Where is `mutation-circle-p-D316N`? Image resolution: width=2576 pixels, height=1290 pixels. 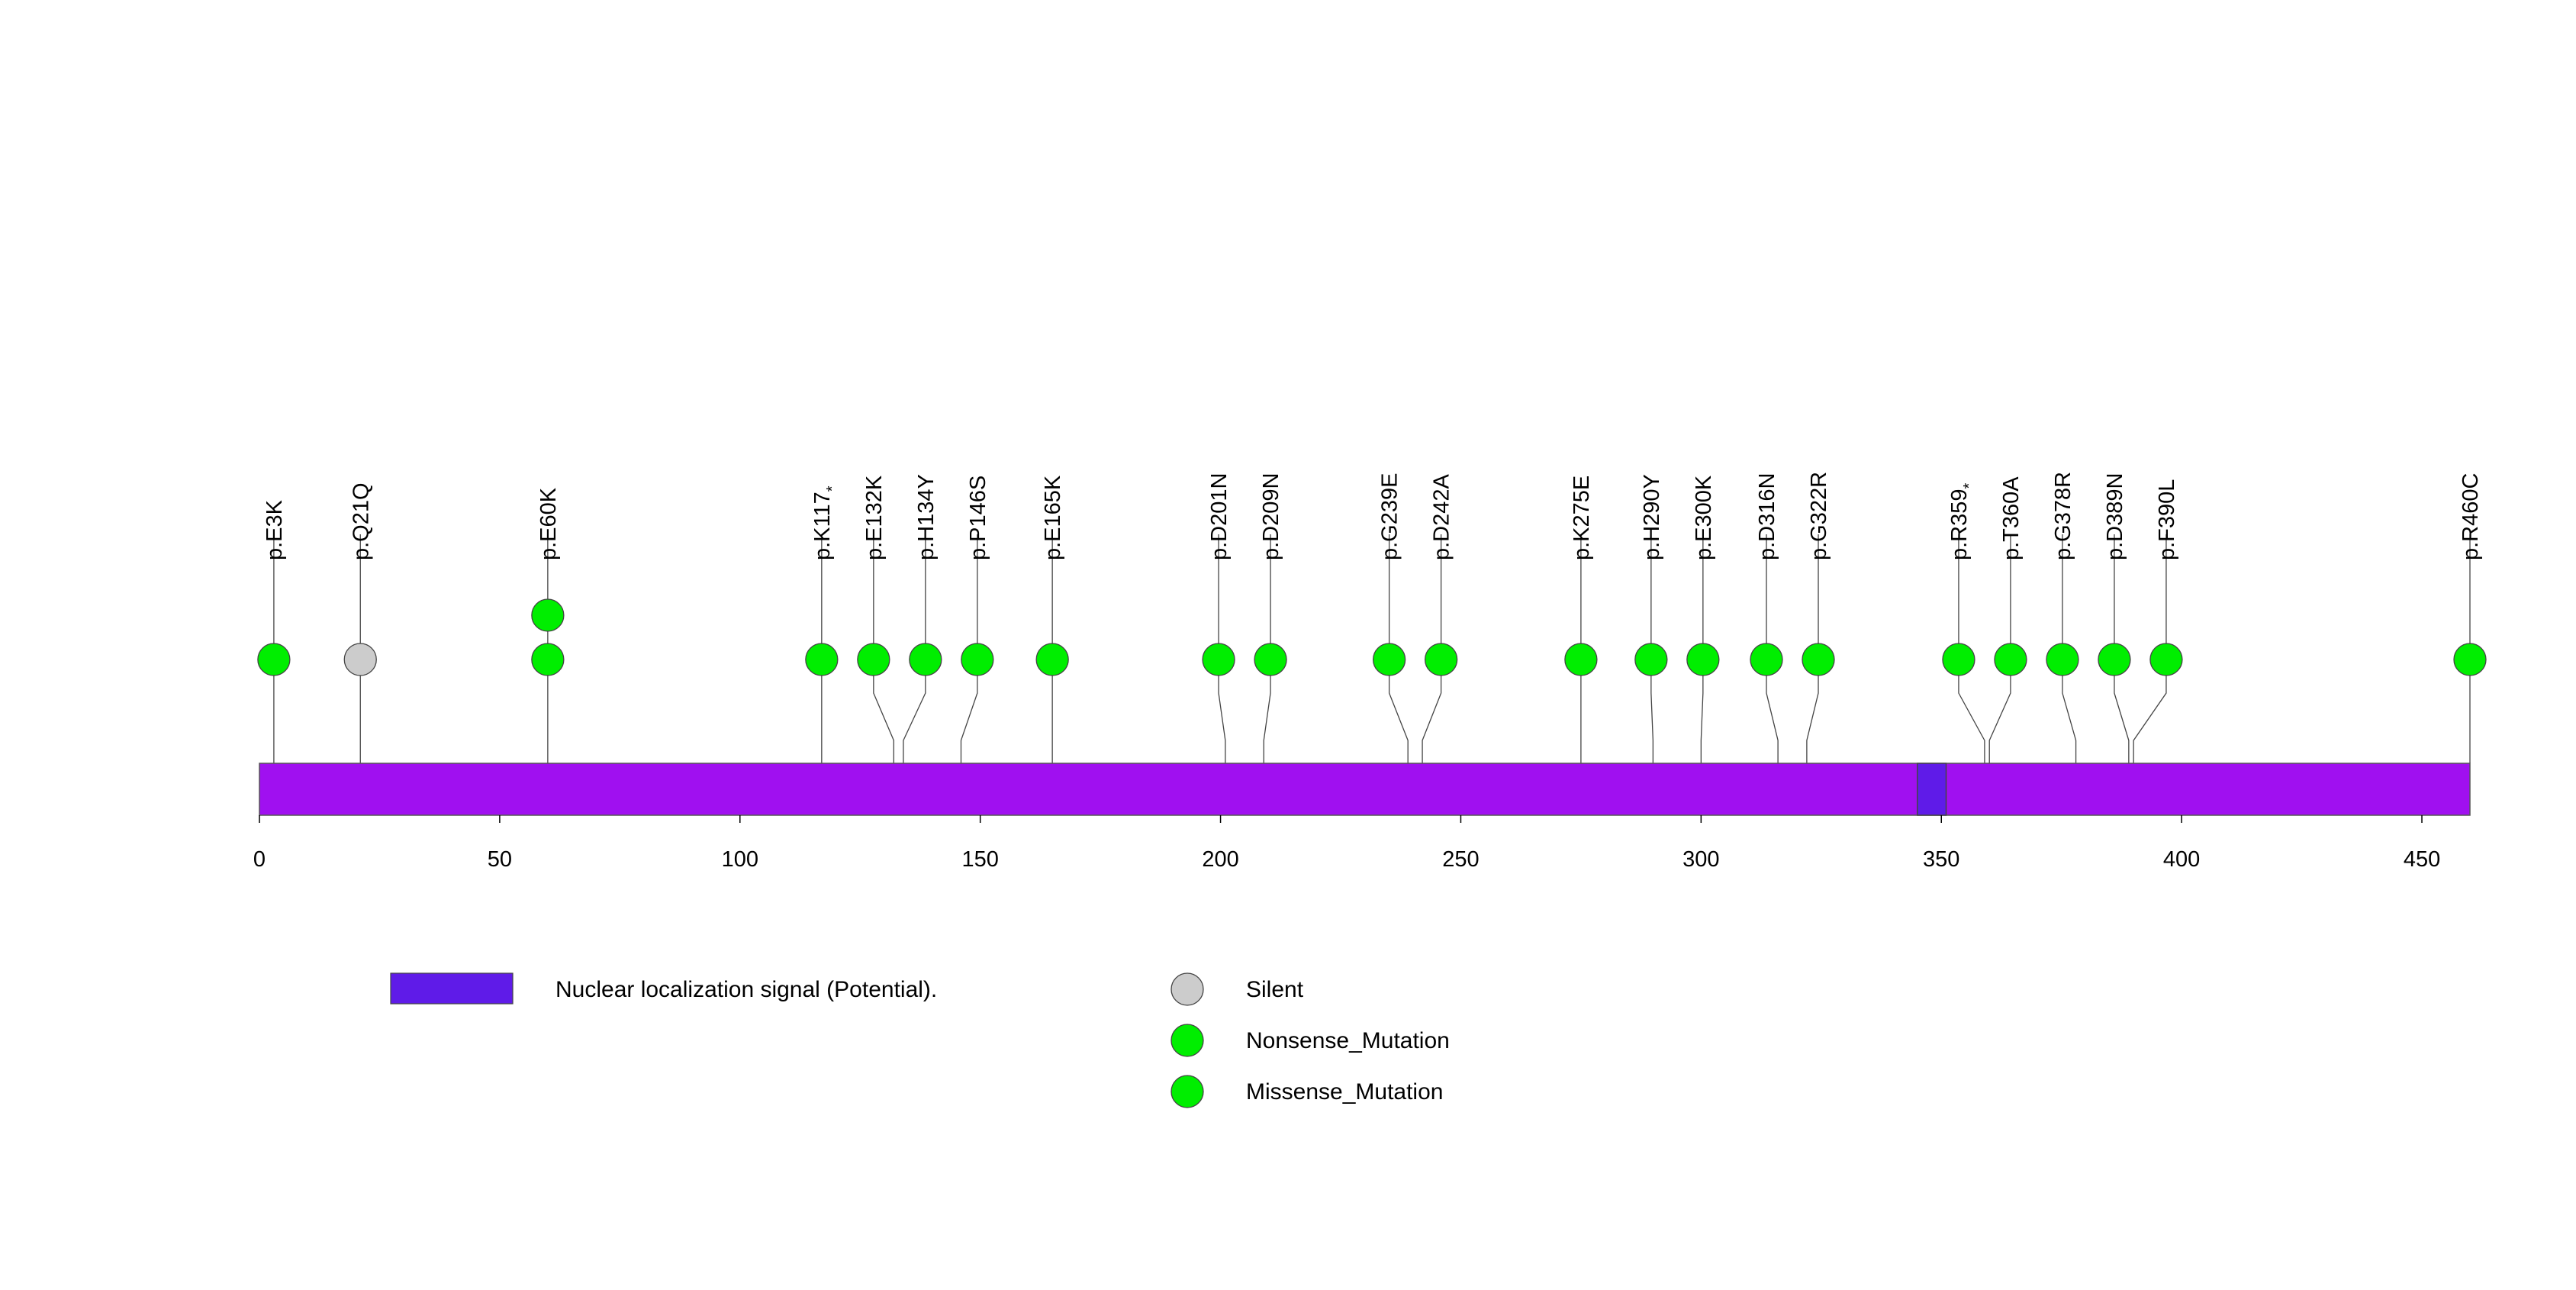 mutation-circle-p-D316N is located at coordinates (1766, 660).